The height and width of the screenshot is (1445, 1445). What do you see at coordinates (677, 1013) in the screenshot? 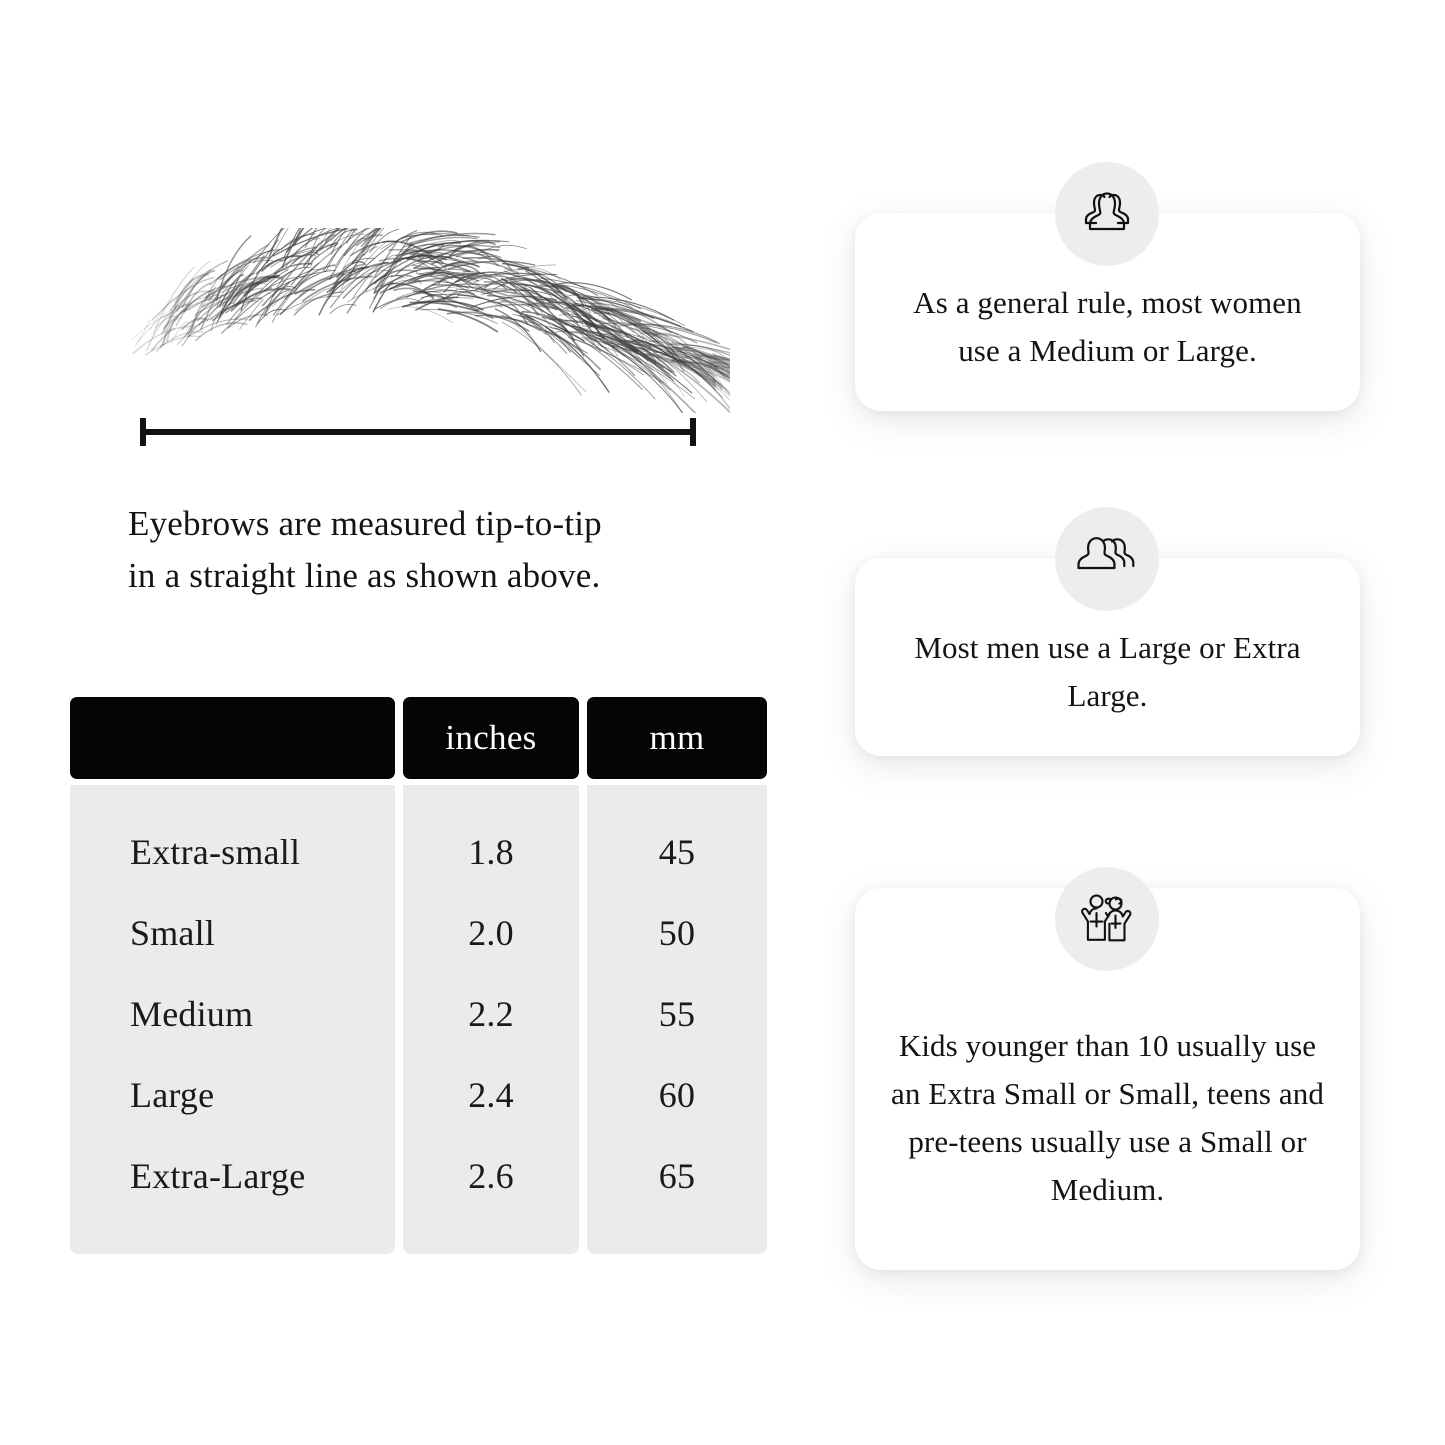
I see `table-cell-mm: 55` at bounding box center [677, 1013].